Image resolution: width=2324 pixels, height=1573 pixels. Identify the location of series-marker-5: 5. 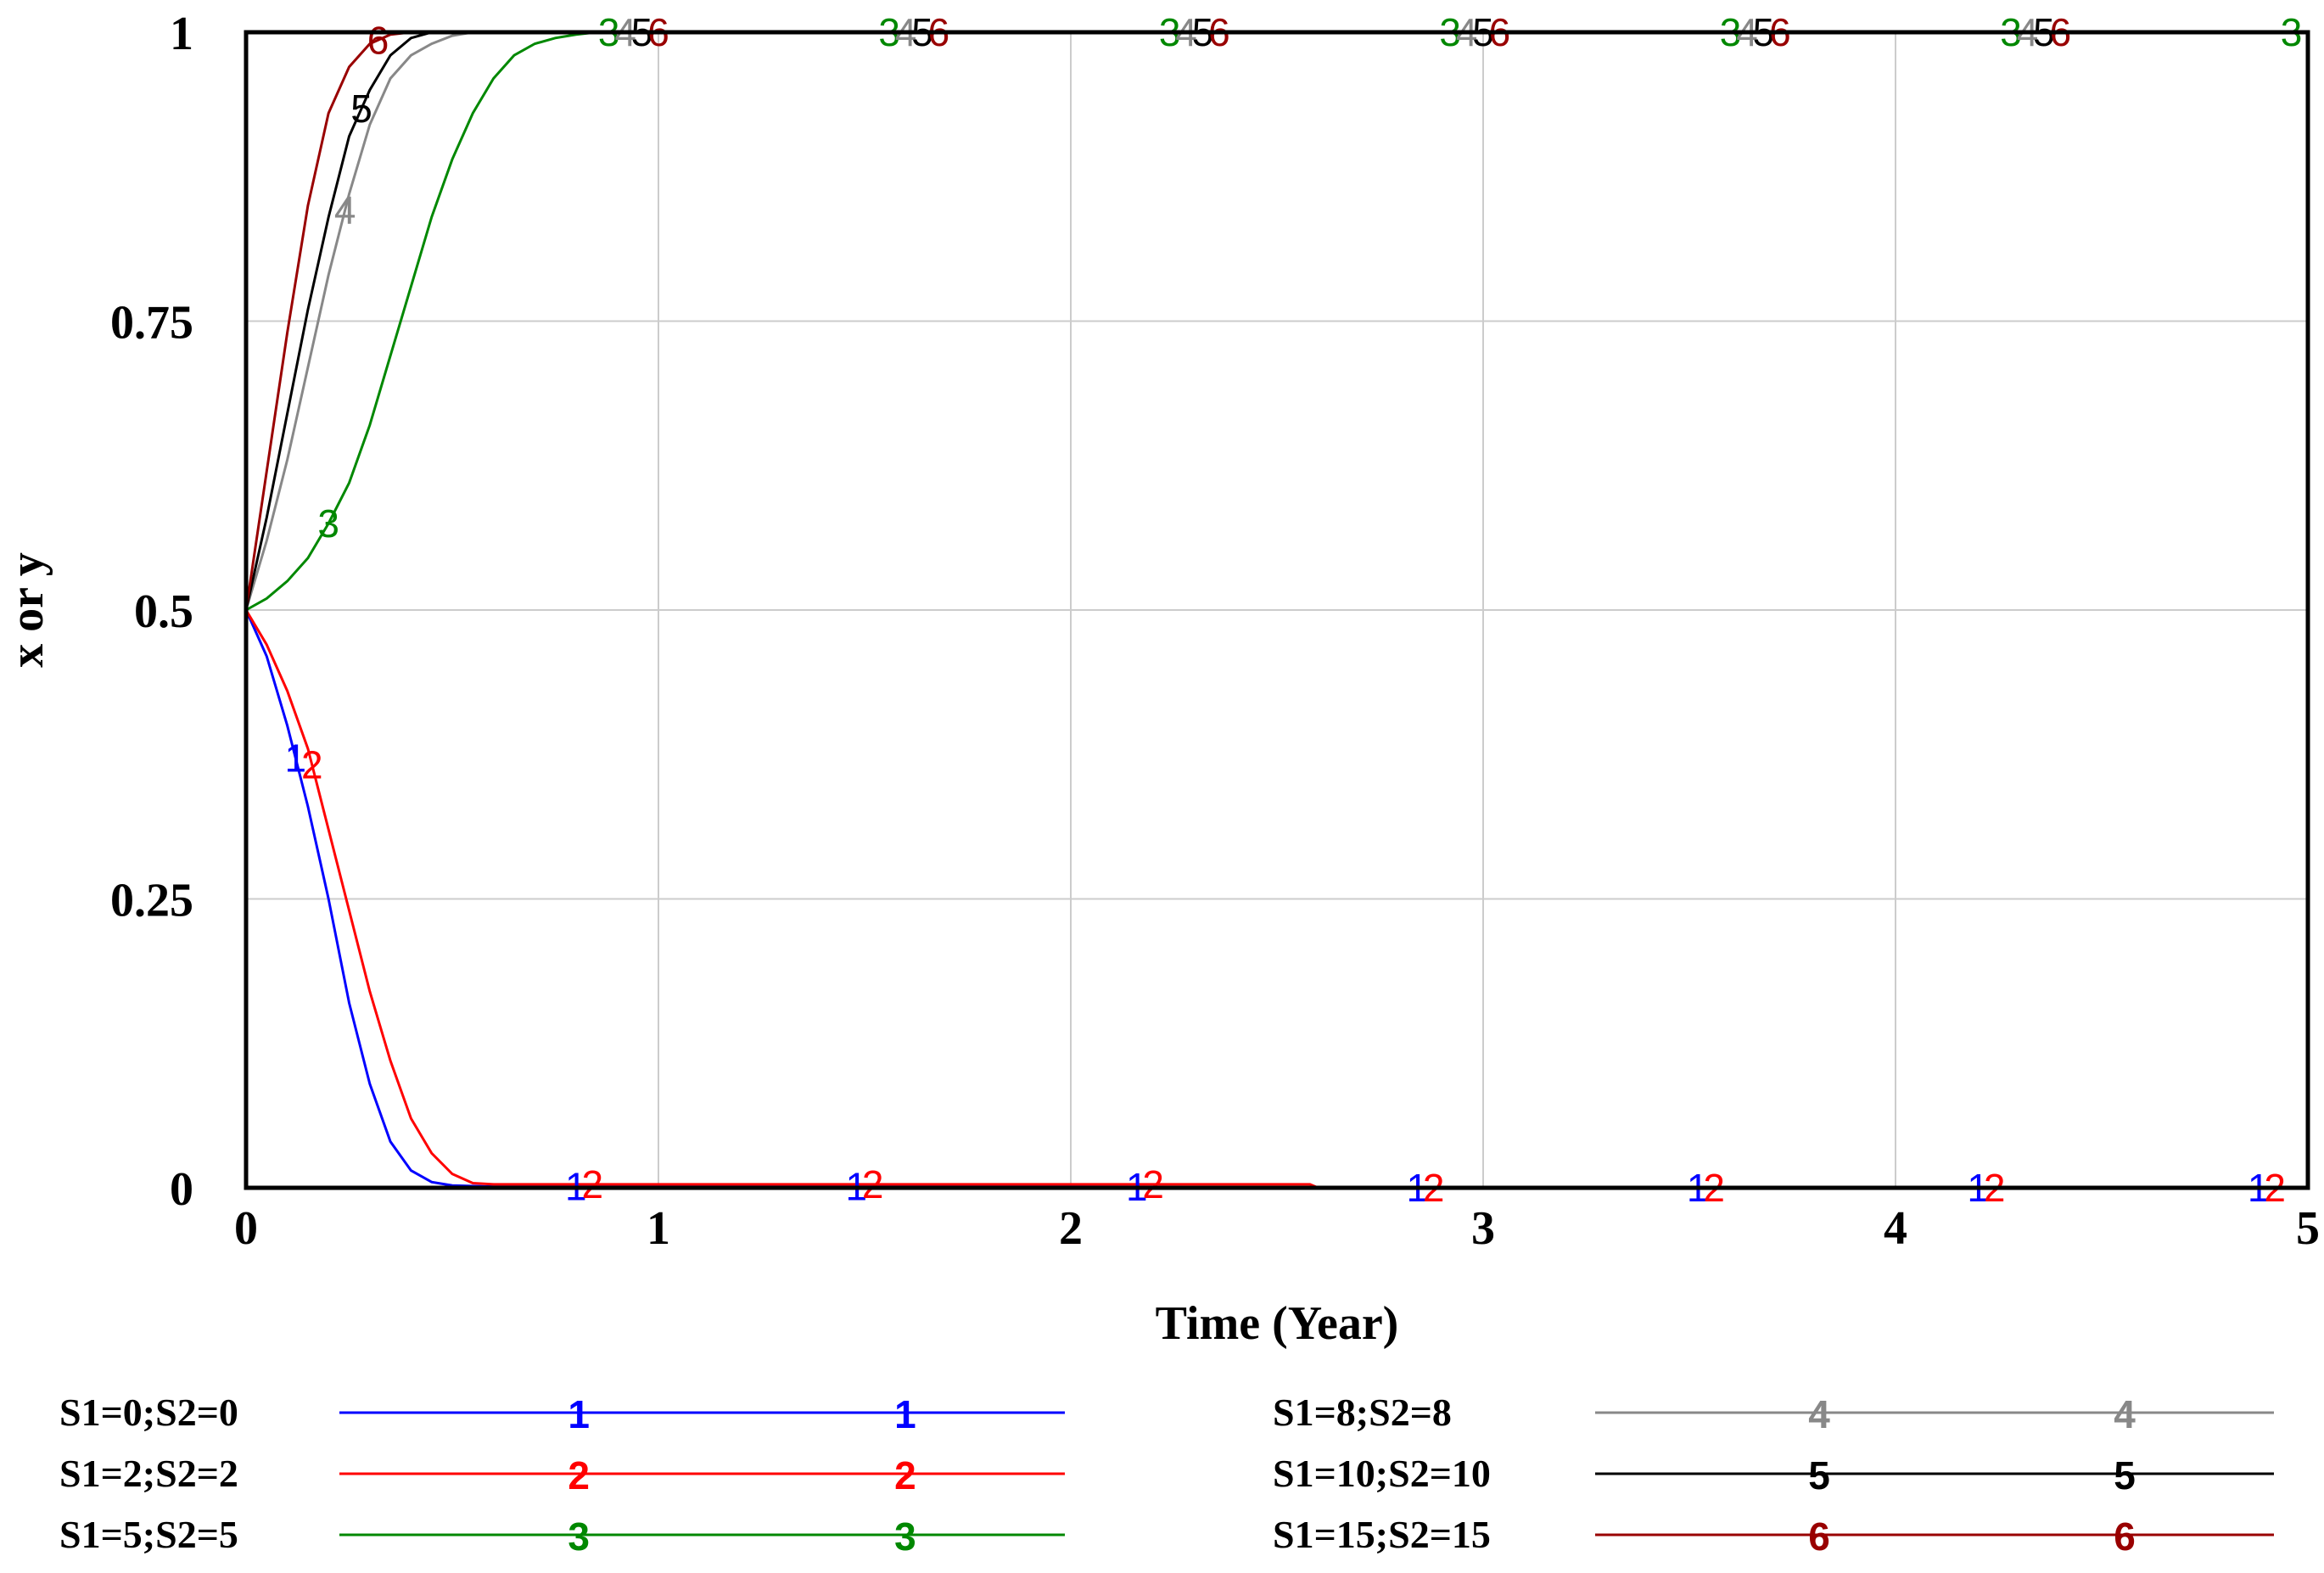
(361, 109).